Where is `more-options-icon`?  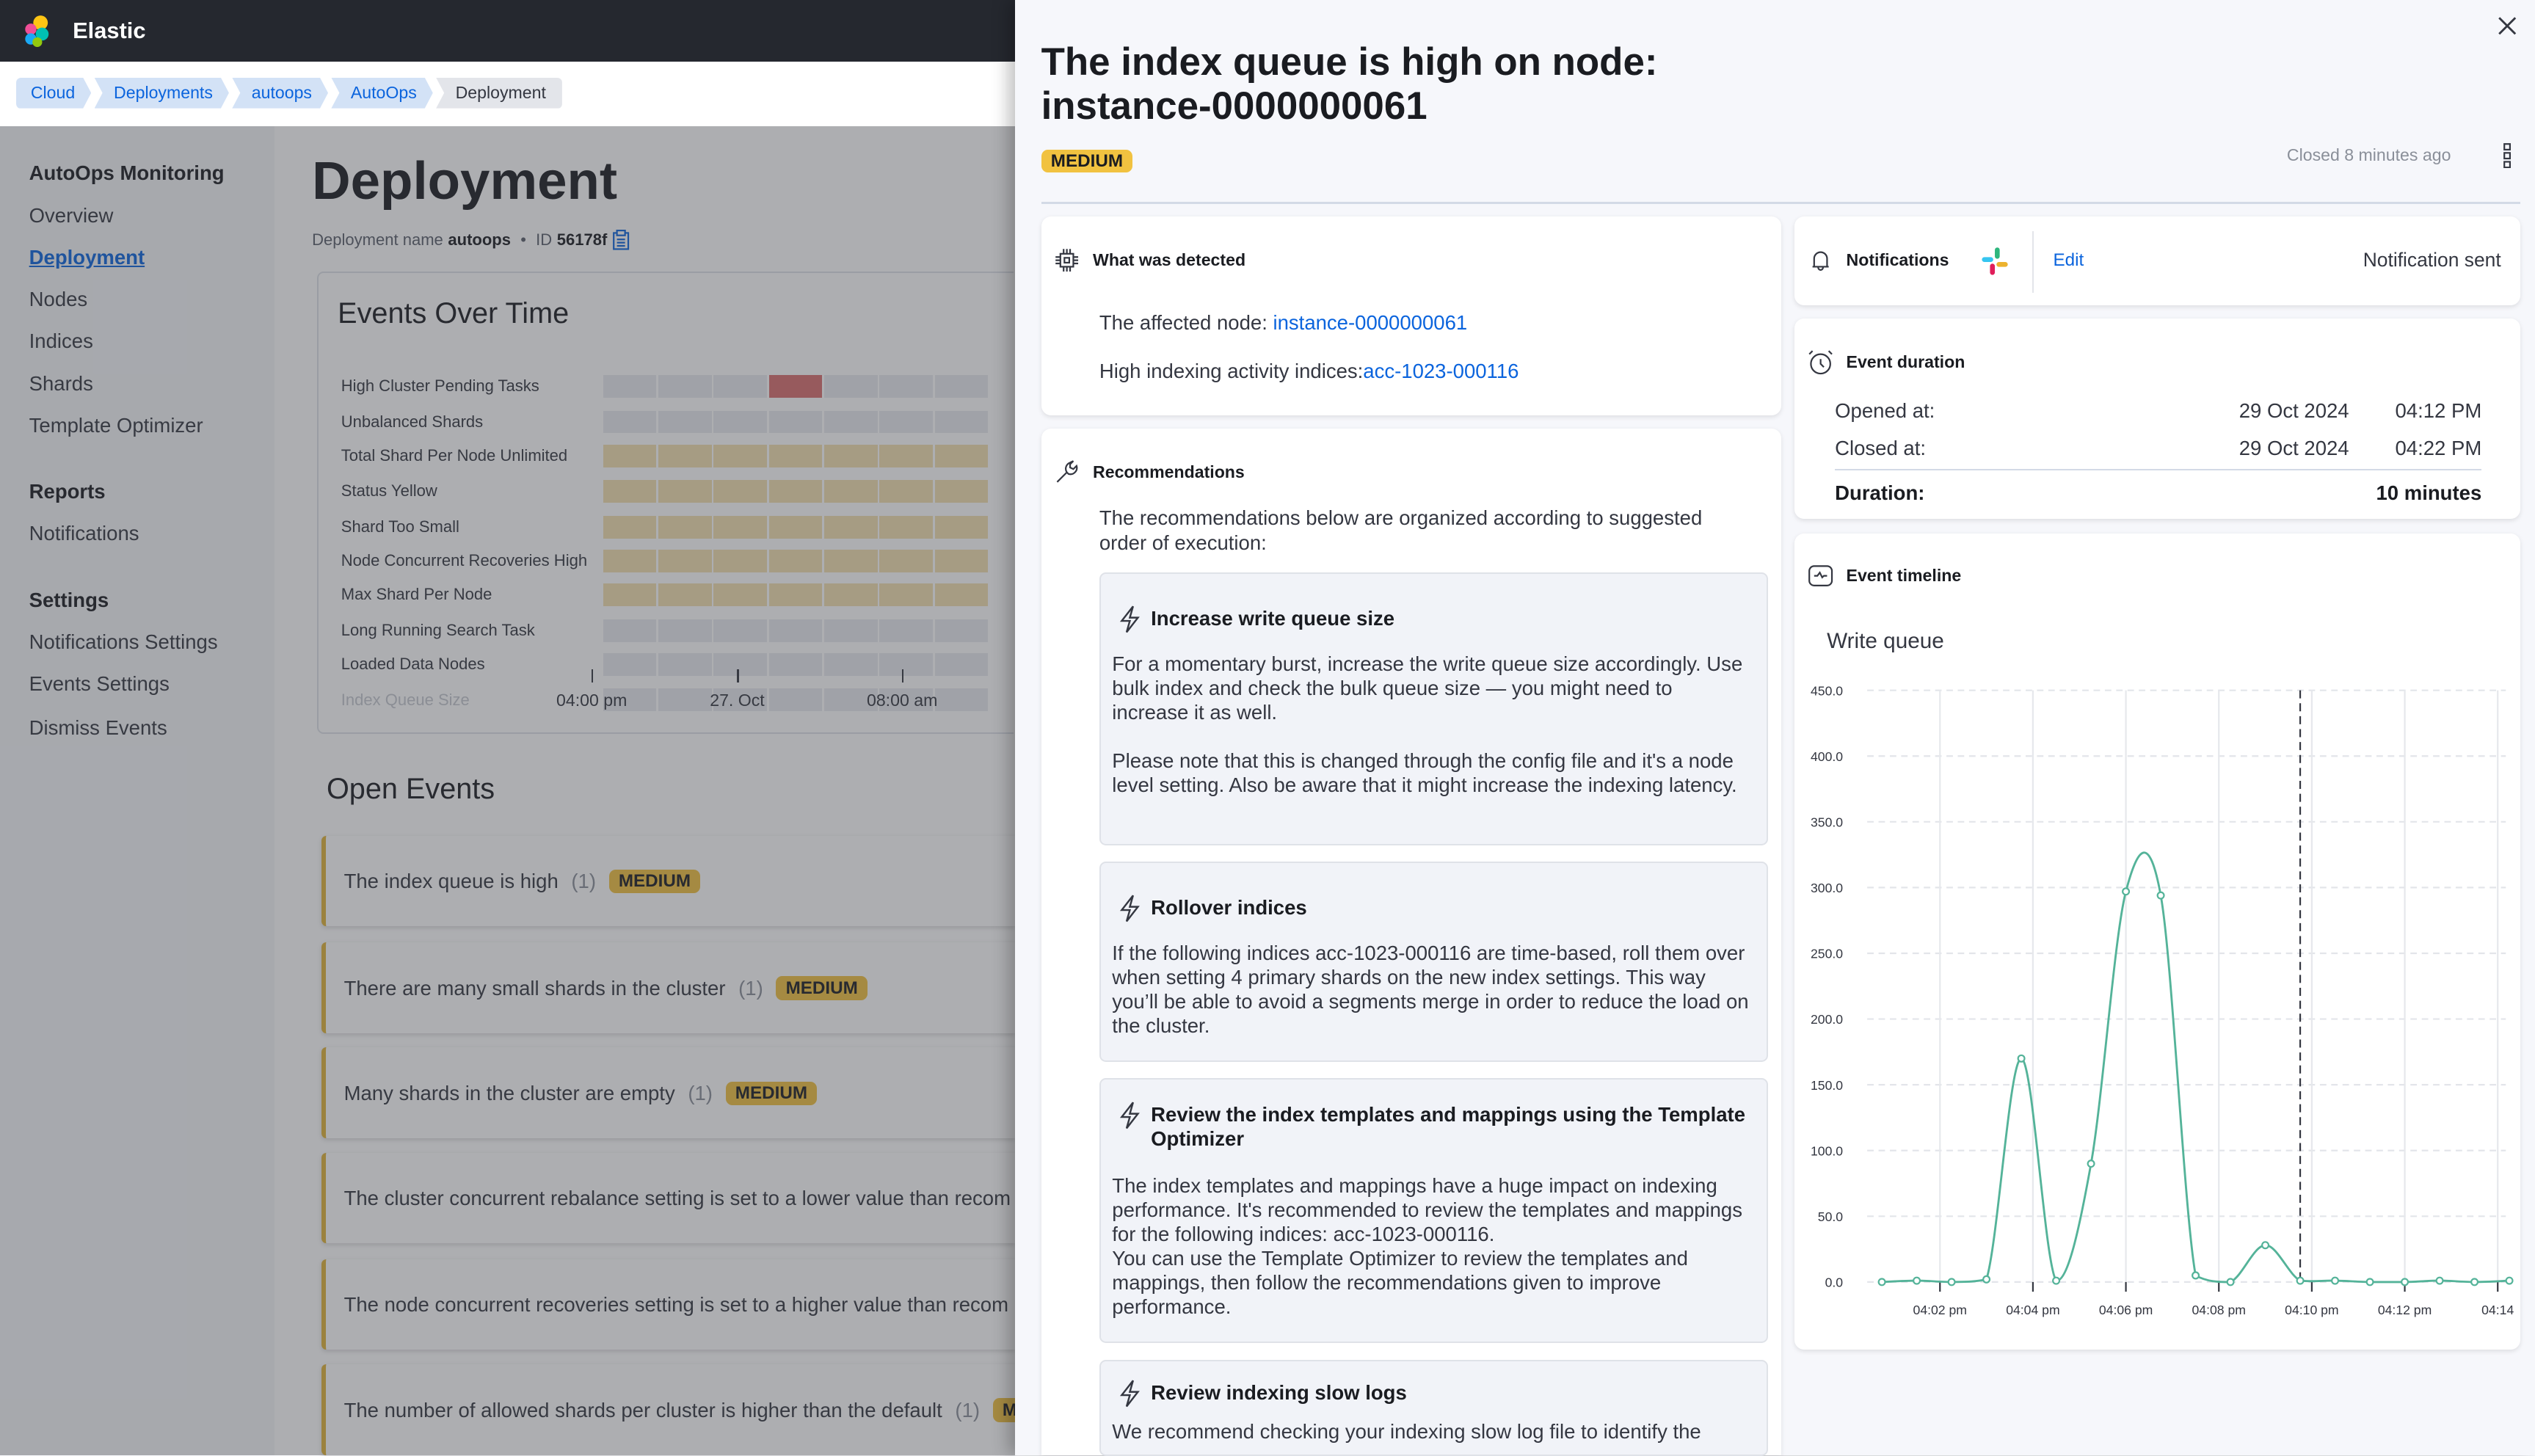
more-options-icon is located at coordinates (2507, 155).